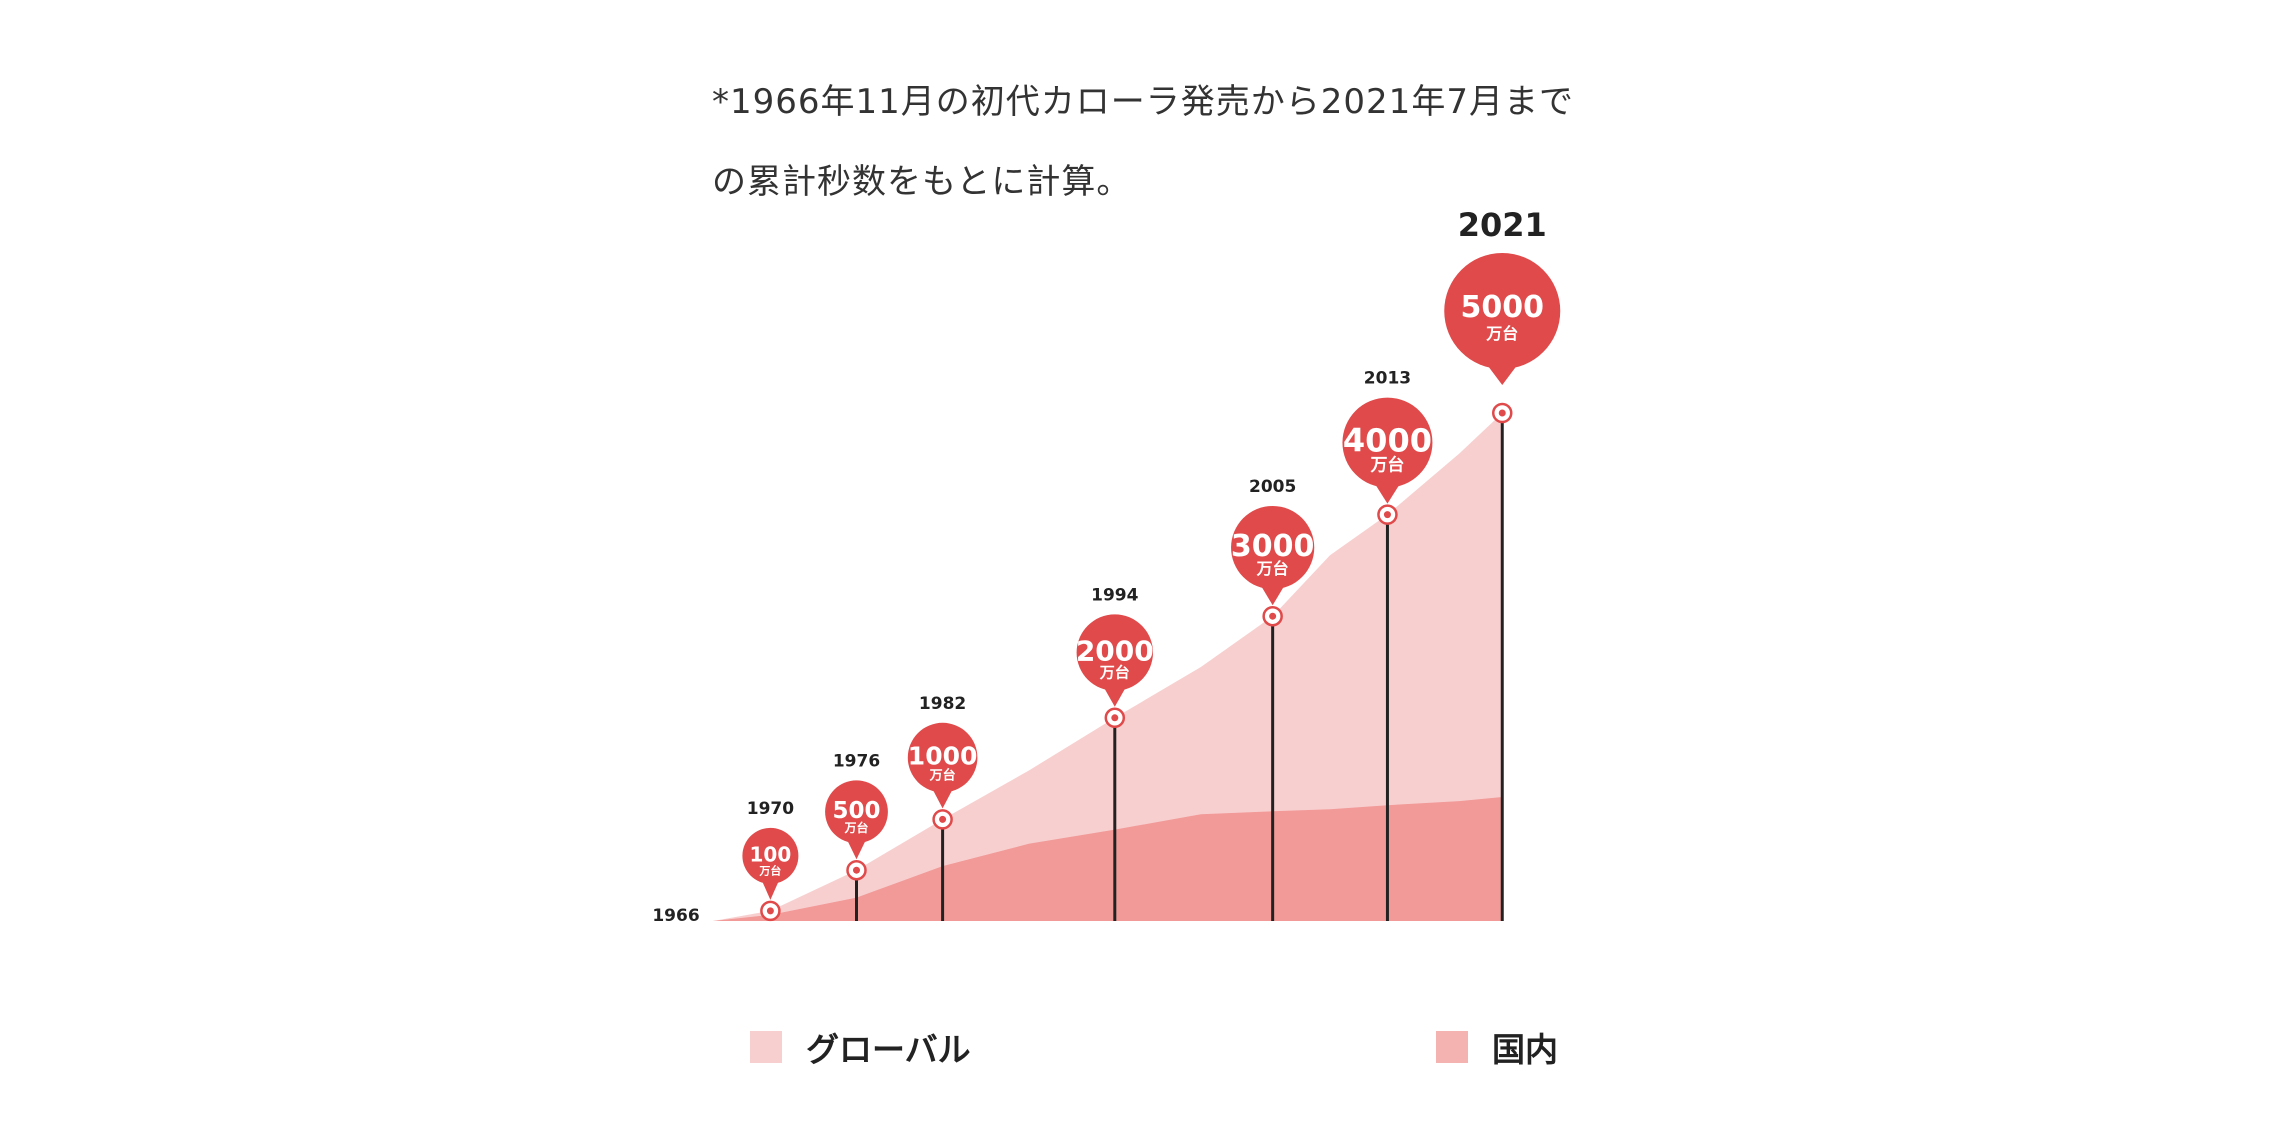  I want to click on year-label-1970: 1970, so click(770, 809).